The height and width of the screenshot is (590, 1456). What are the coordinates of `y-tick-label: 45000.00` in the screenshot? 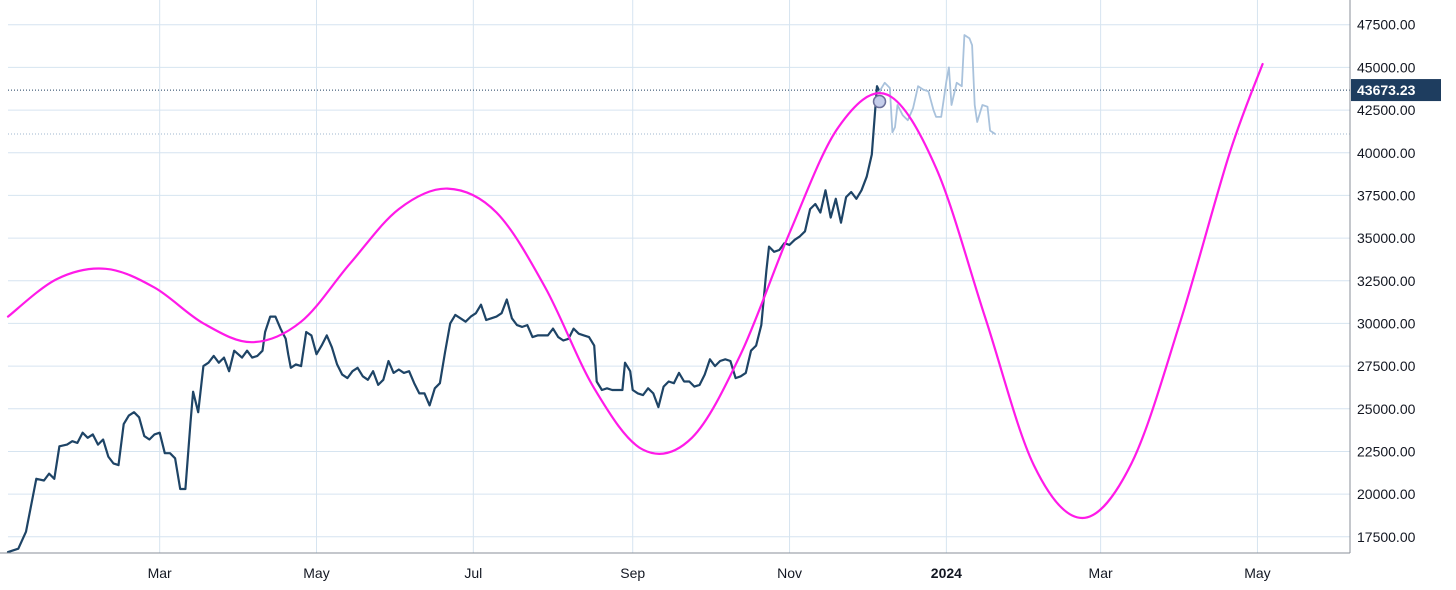 It's located at (1386, 67).